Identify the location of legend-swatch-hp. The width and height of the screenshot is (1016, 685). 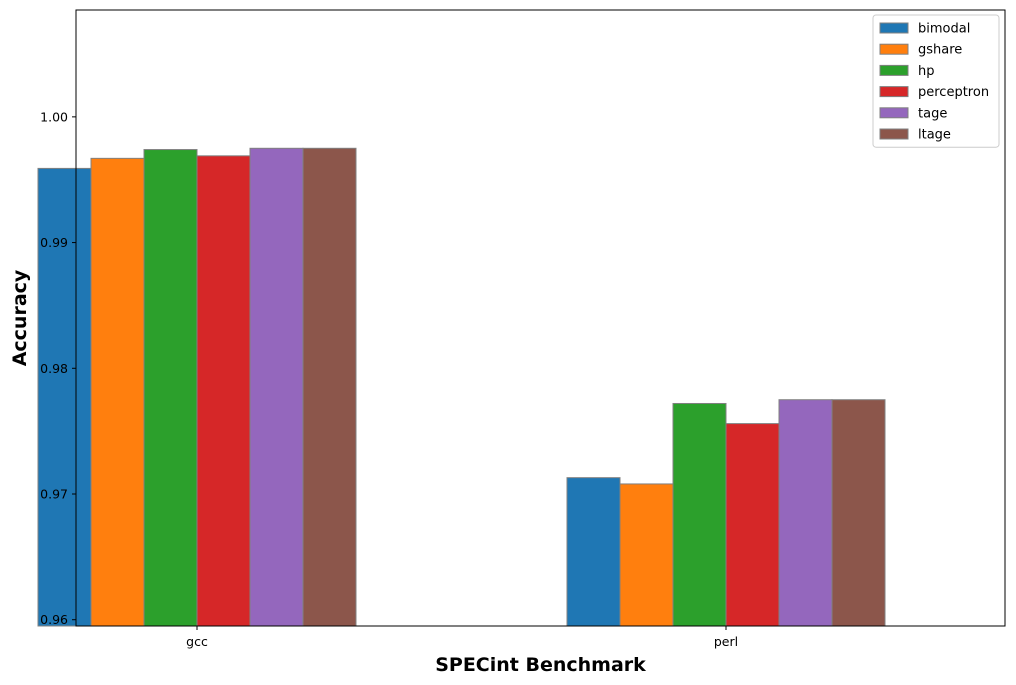
(894, 70).